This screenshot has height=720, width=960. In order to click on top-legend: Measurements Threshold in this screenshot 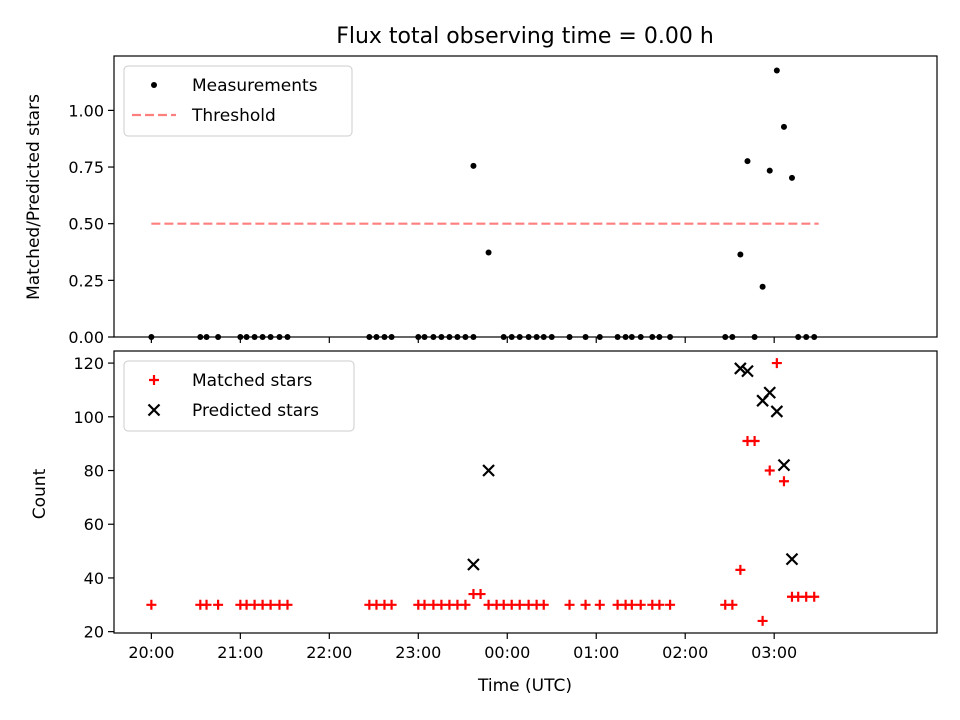, I will do `click(238, 101)`.